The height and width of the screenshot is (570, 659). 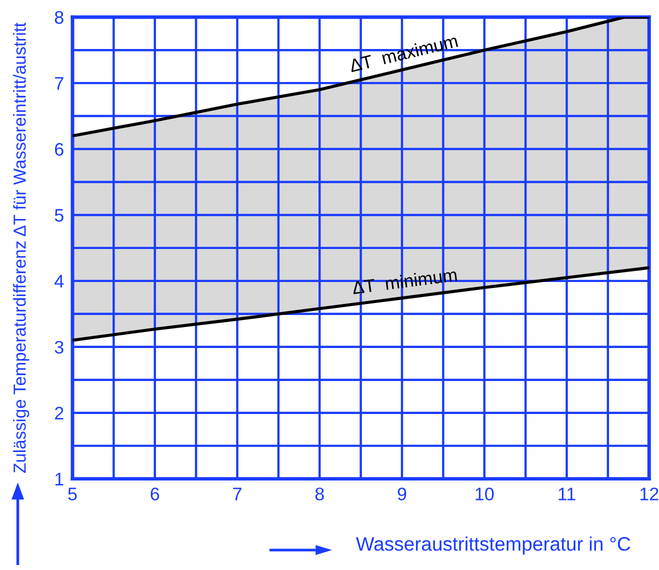 What do you see at coordinates (403, 53) in the screenshot?
I see `text: ΔT maximum` at bounding box center [403, 53].